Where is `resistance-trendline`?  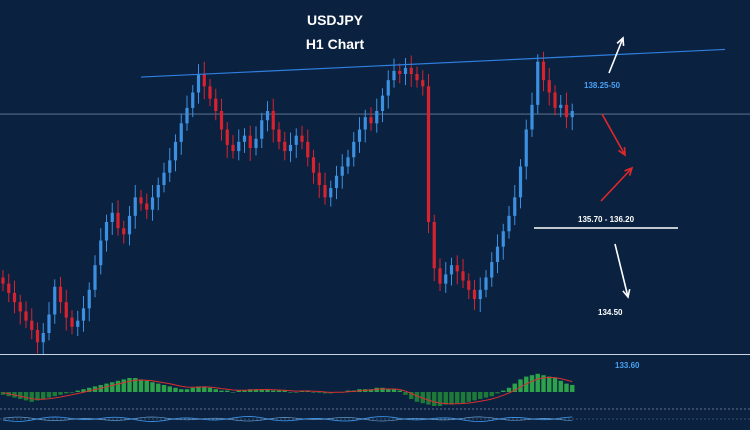
resistance-trendline is located at coordinates (433, 63).